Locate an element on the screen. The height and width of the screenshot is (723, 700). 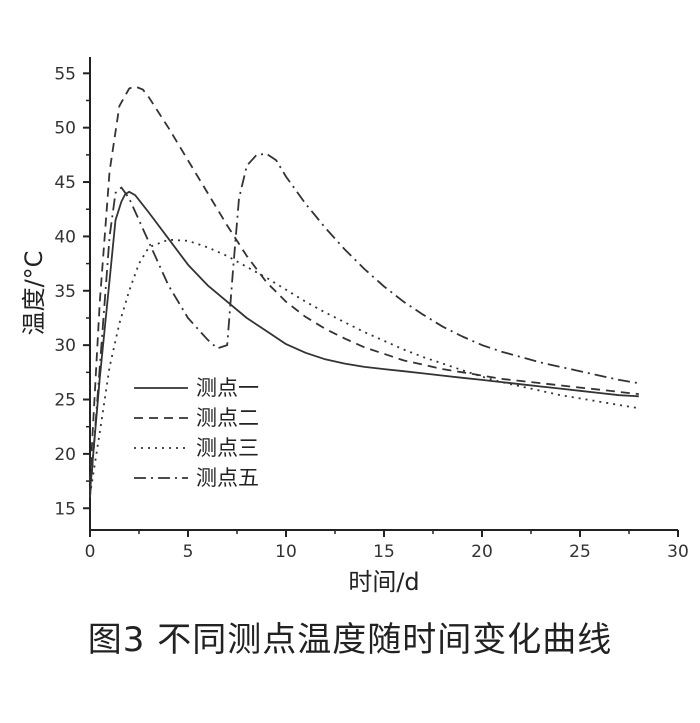
x-tick-label: 0 is located at coordinates (90, 552).